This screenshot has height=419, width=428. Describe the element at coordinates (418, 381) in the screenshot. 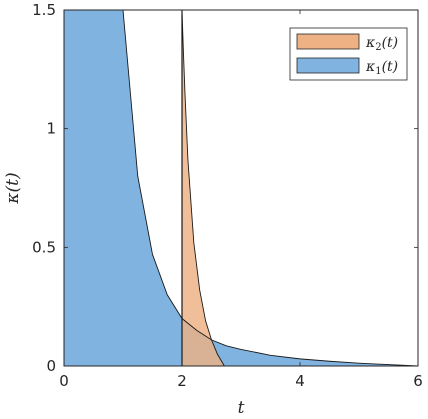

I see `x-tick-label: 6` at that location.